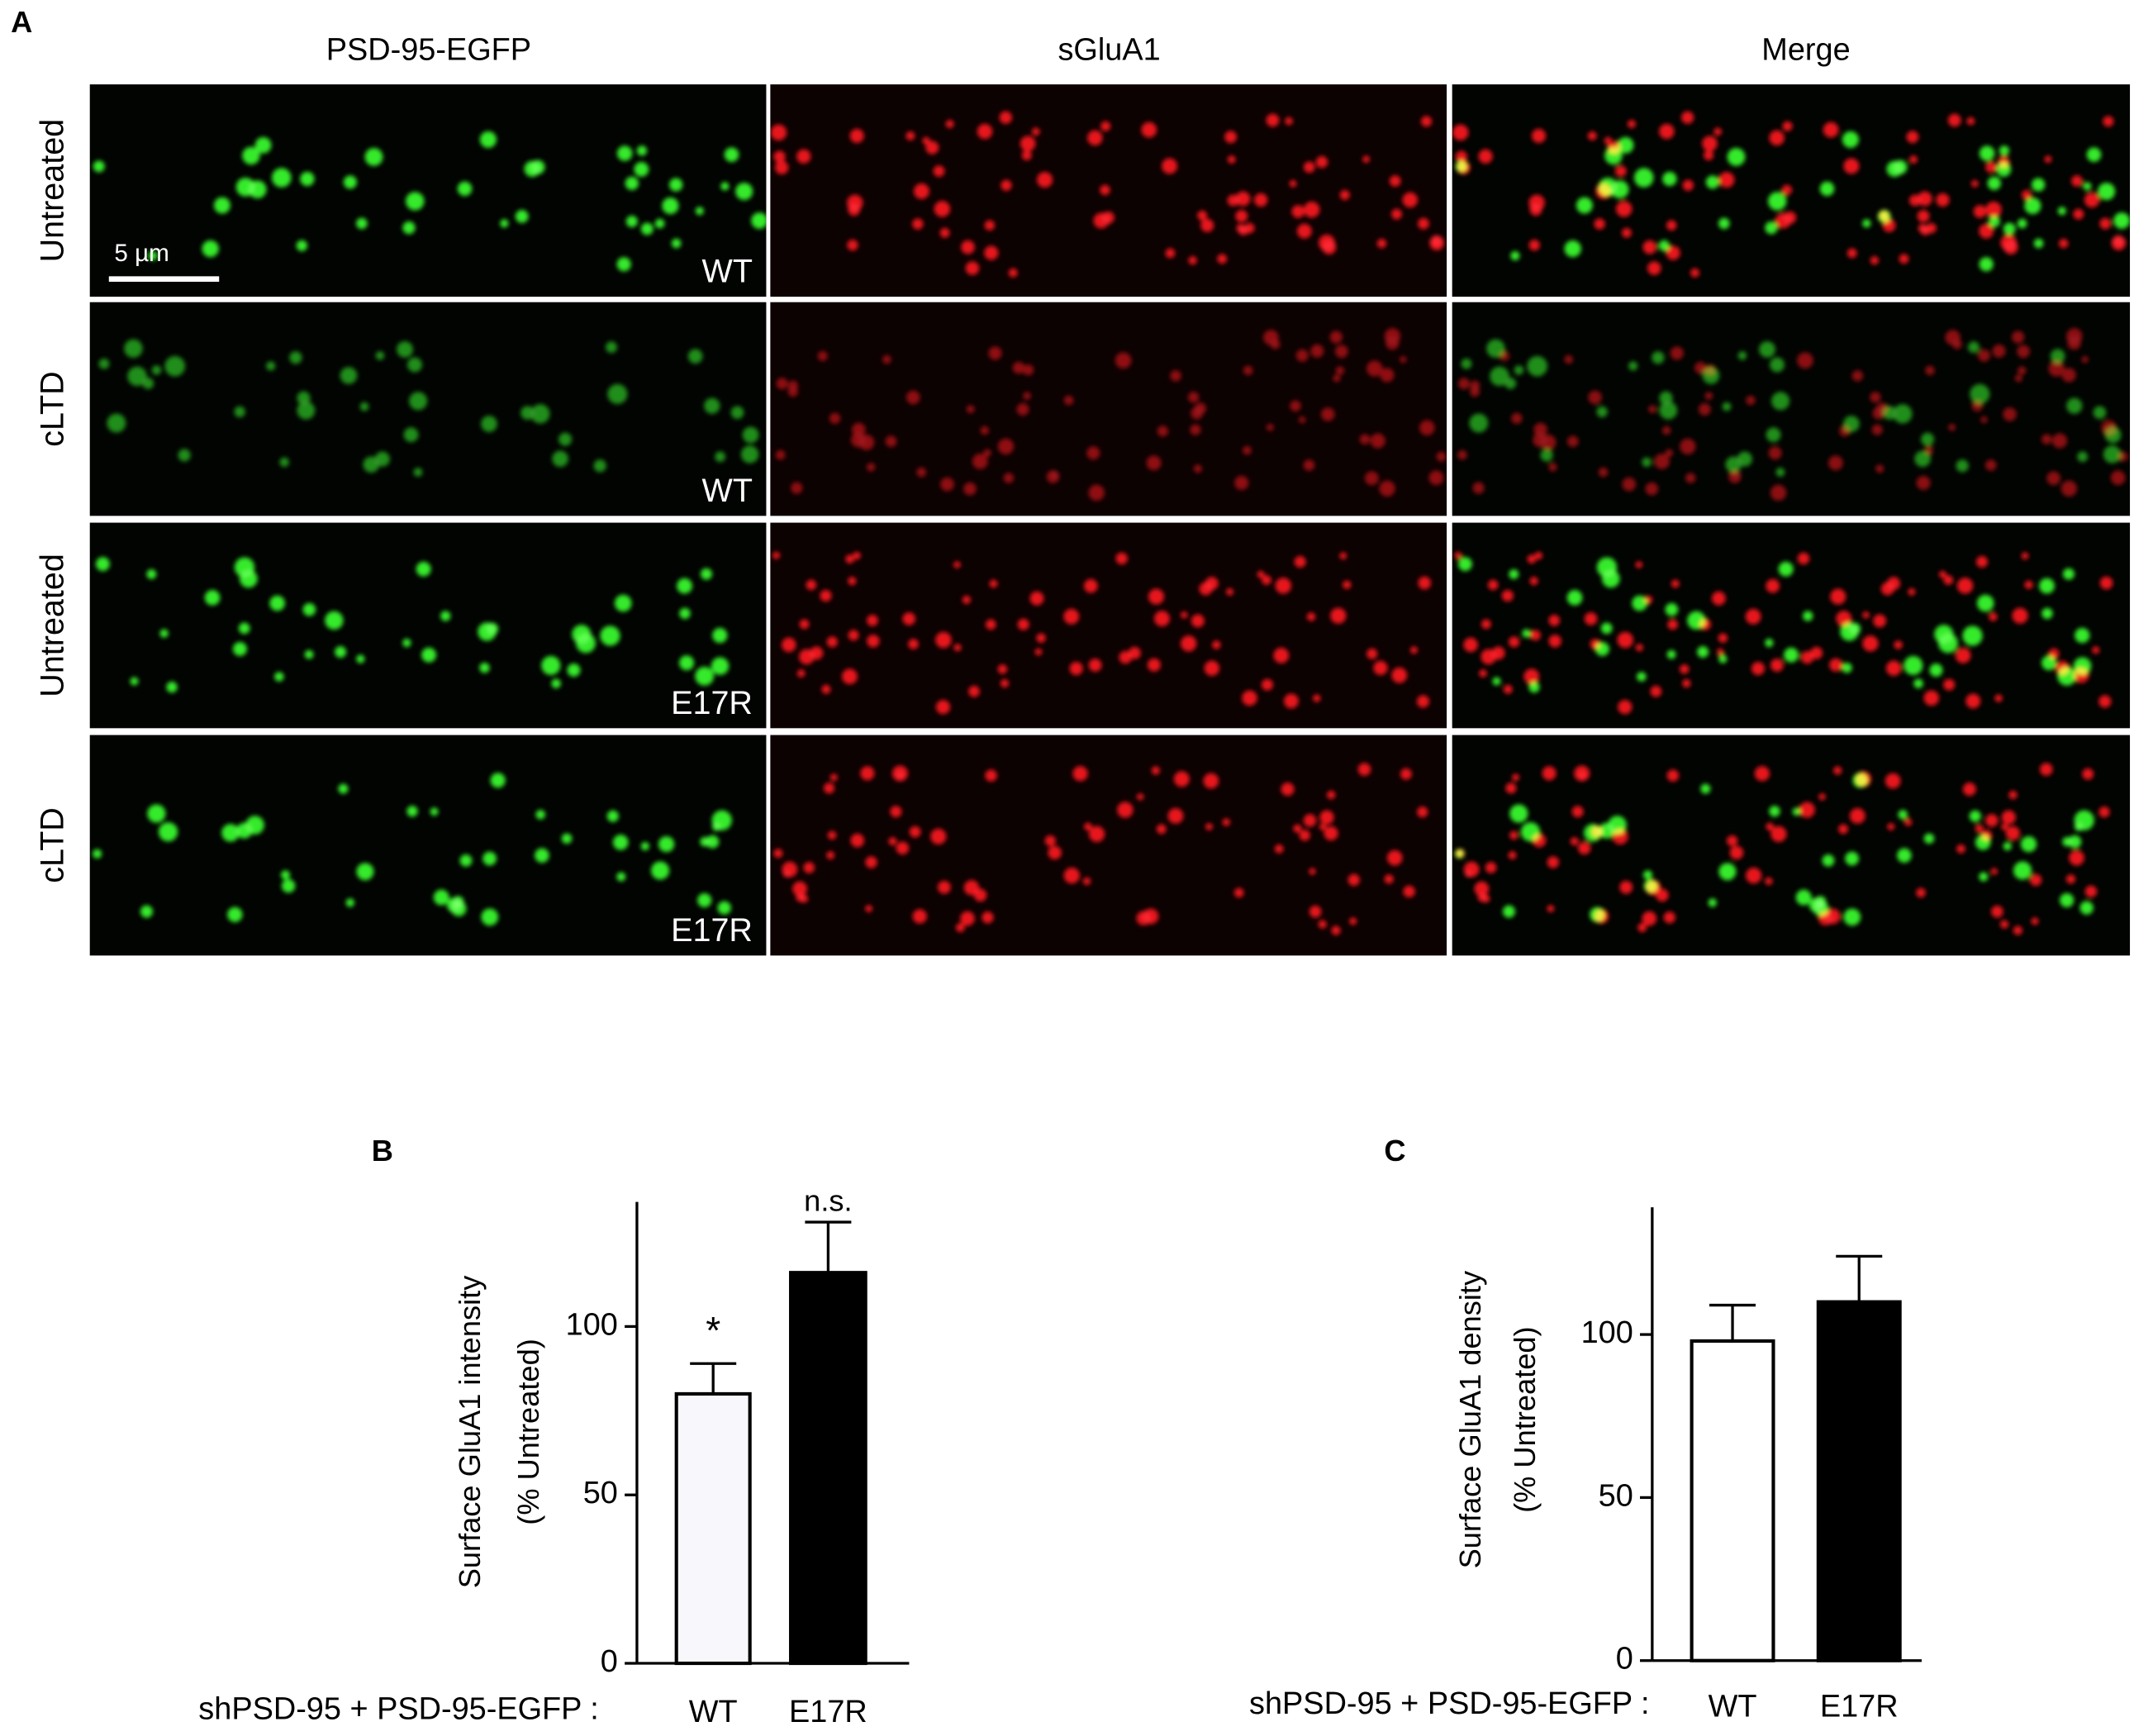 This screenshot has height=1736, width=2134. Describe the element at coordinates (1625, 1659) in the screenshot. I see `y-tick-label: 0` at that location.